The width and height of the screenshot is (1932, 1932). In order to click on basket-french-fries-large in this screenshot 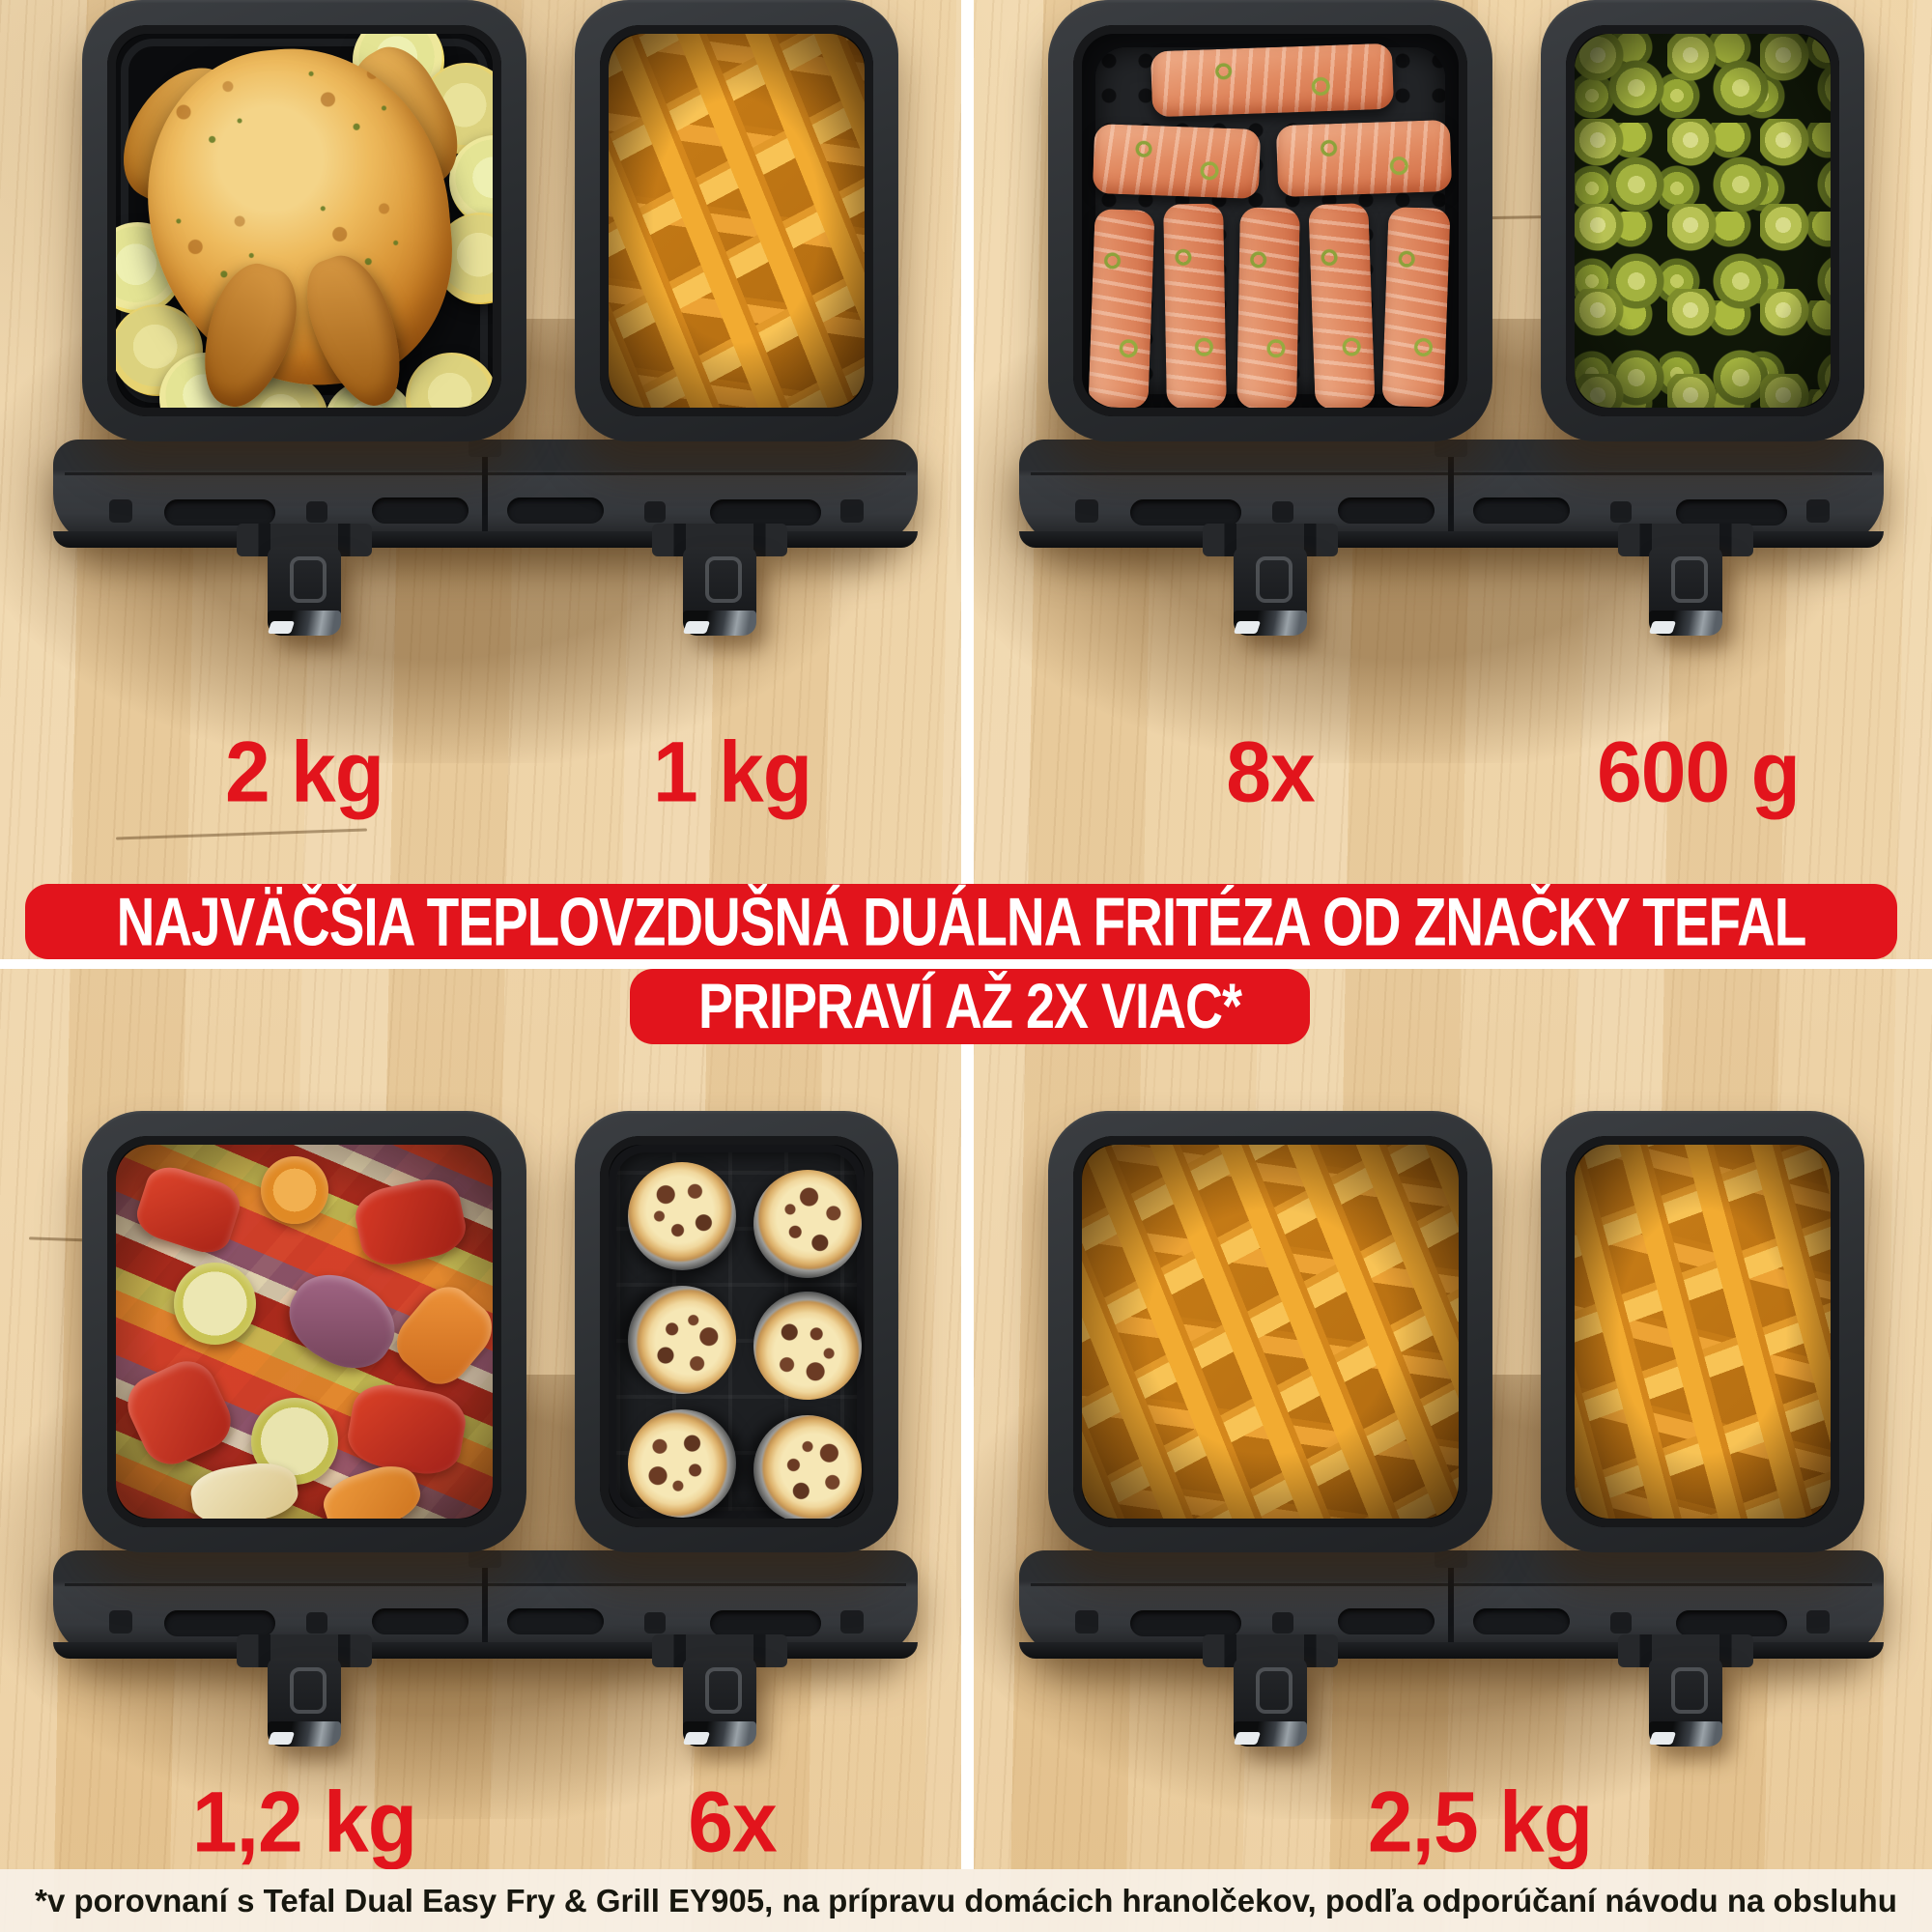, I will do `click(1270, 1331)`.